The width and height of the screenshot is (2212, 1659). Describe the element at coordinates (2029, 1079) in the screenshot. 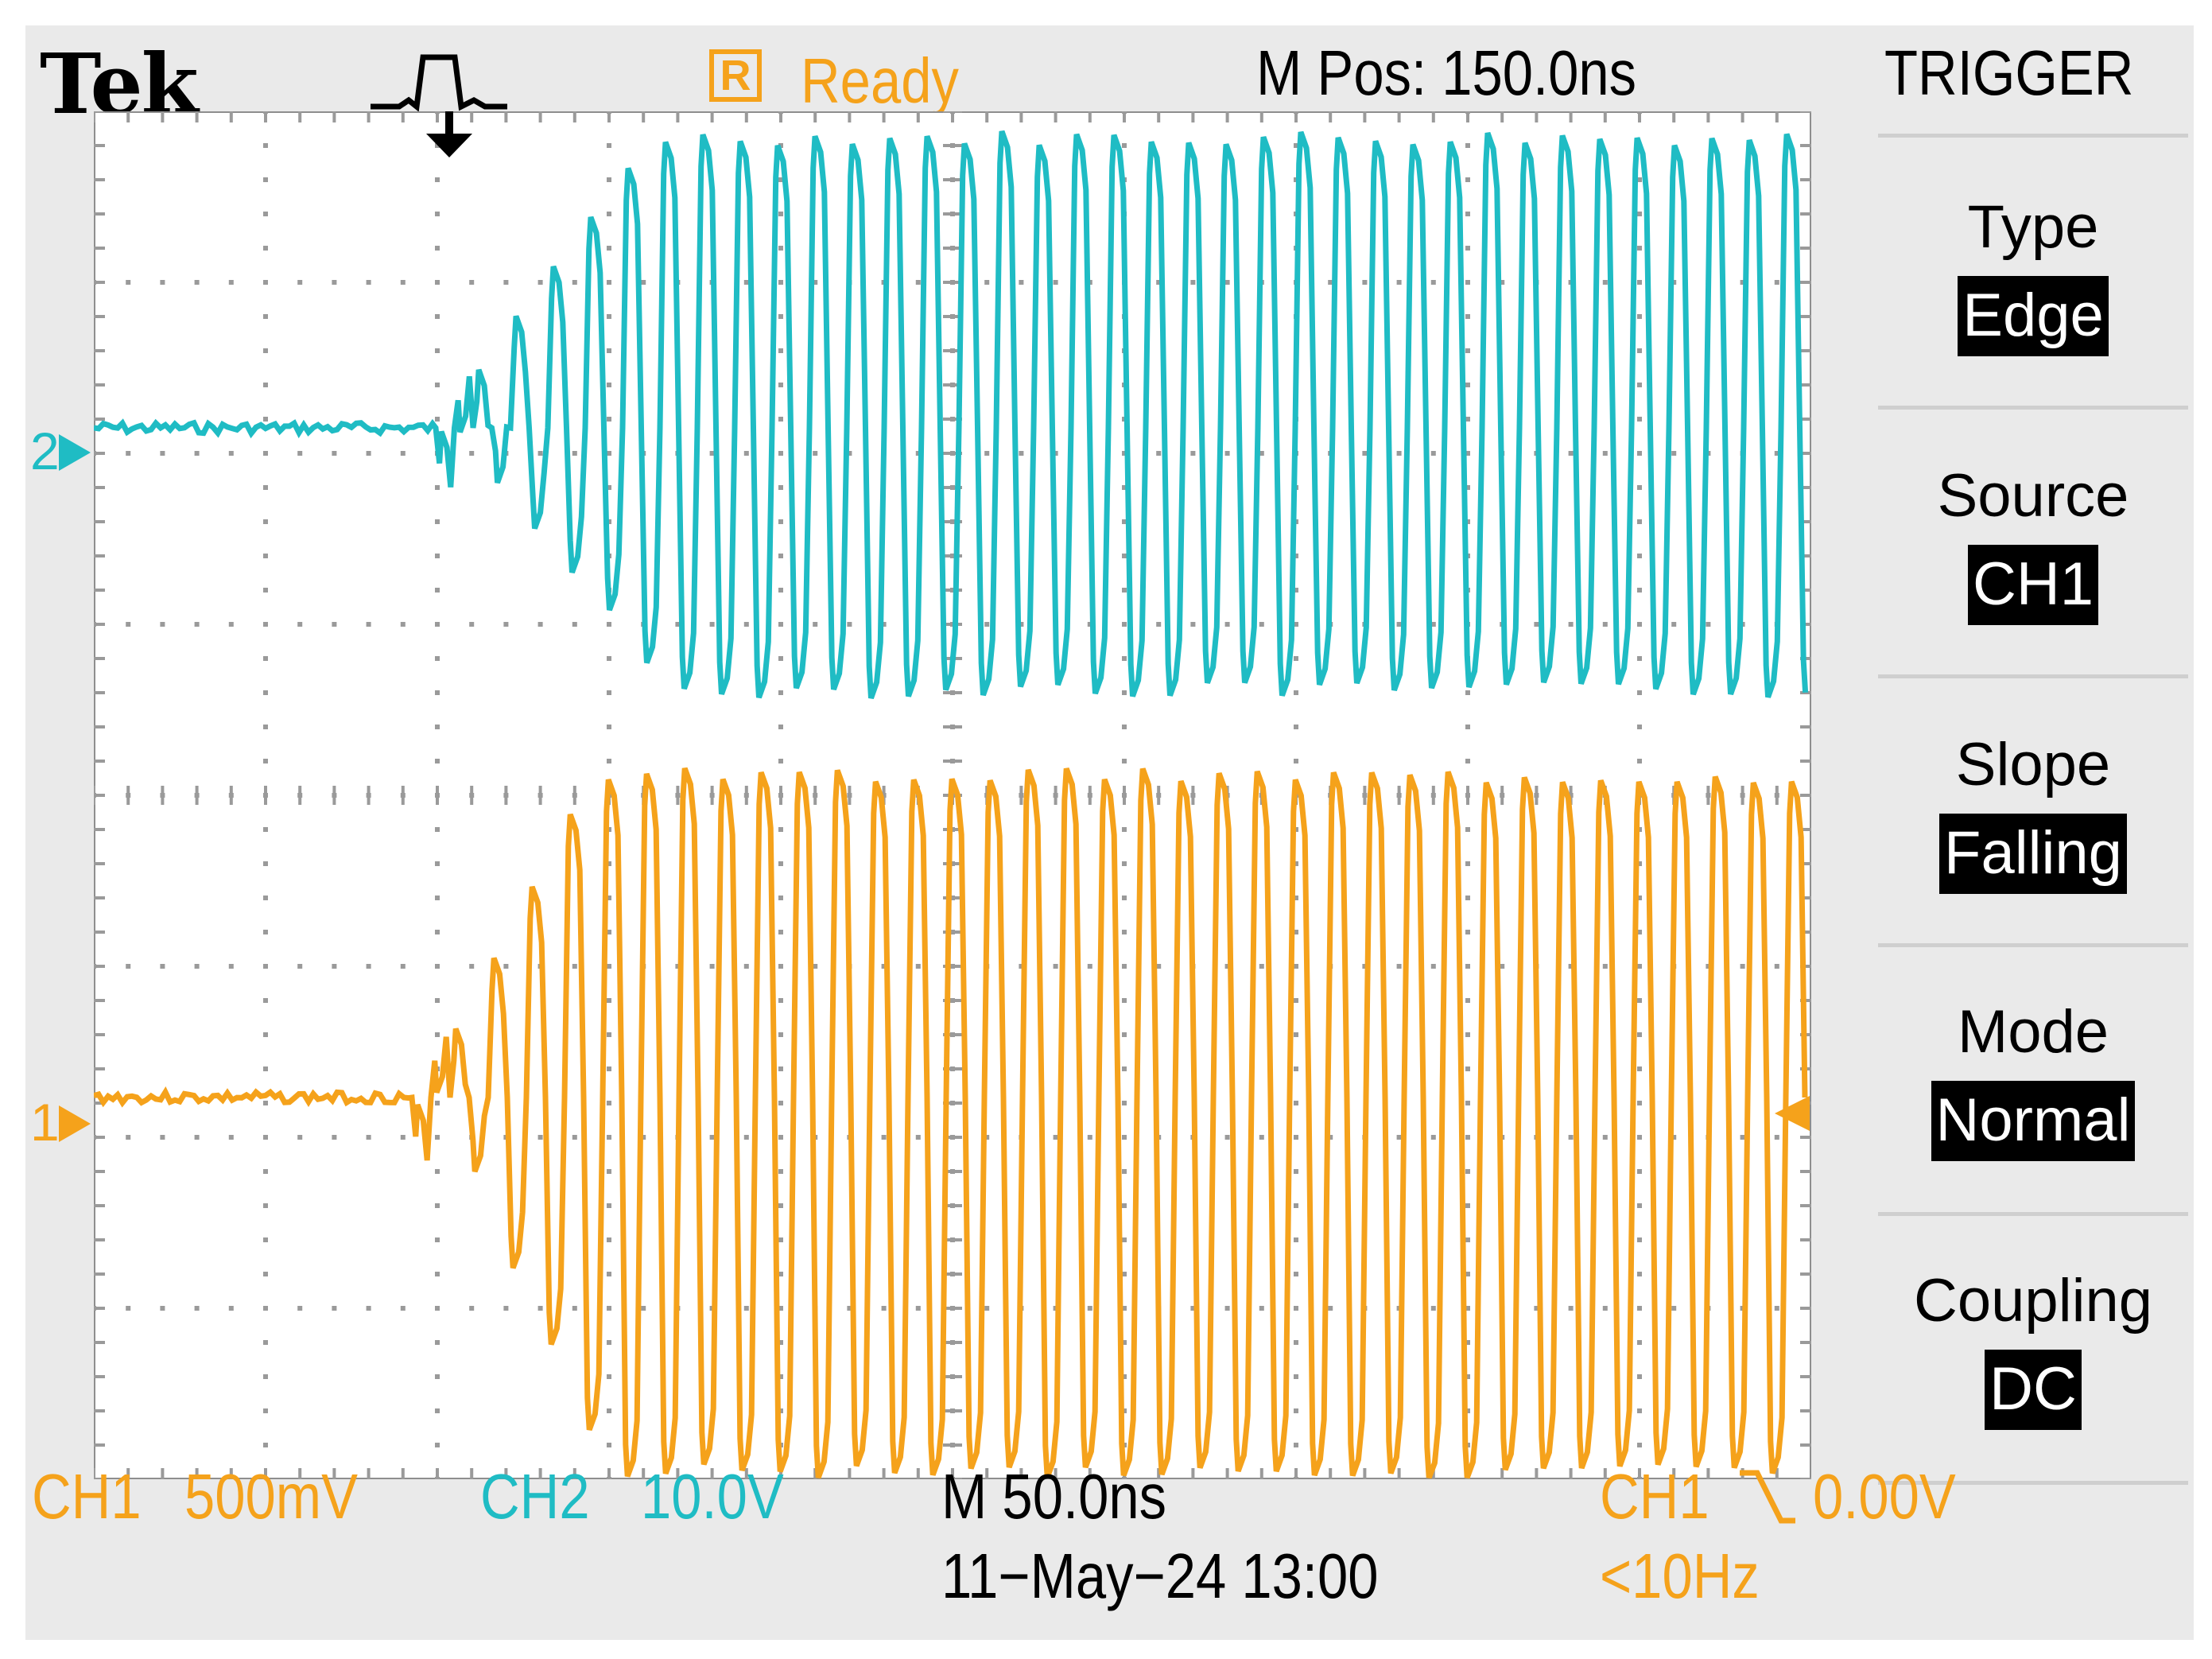

I see `menu-item-mode: Mode Normal` at that location.